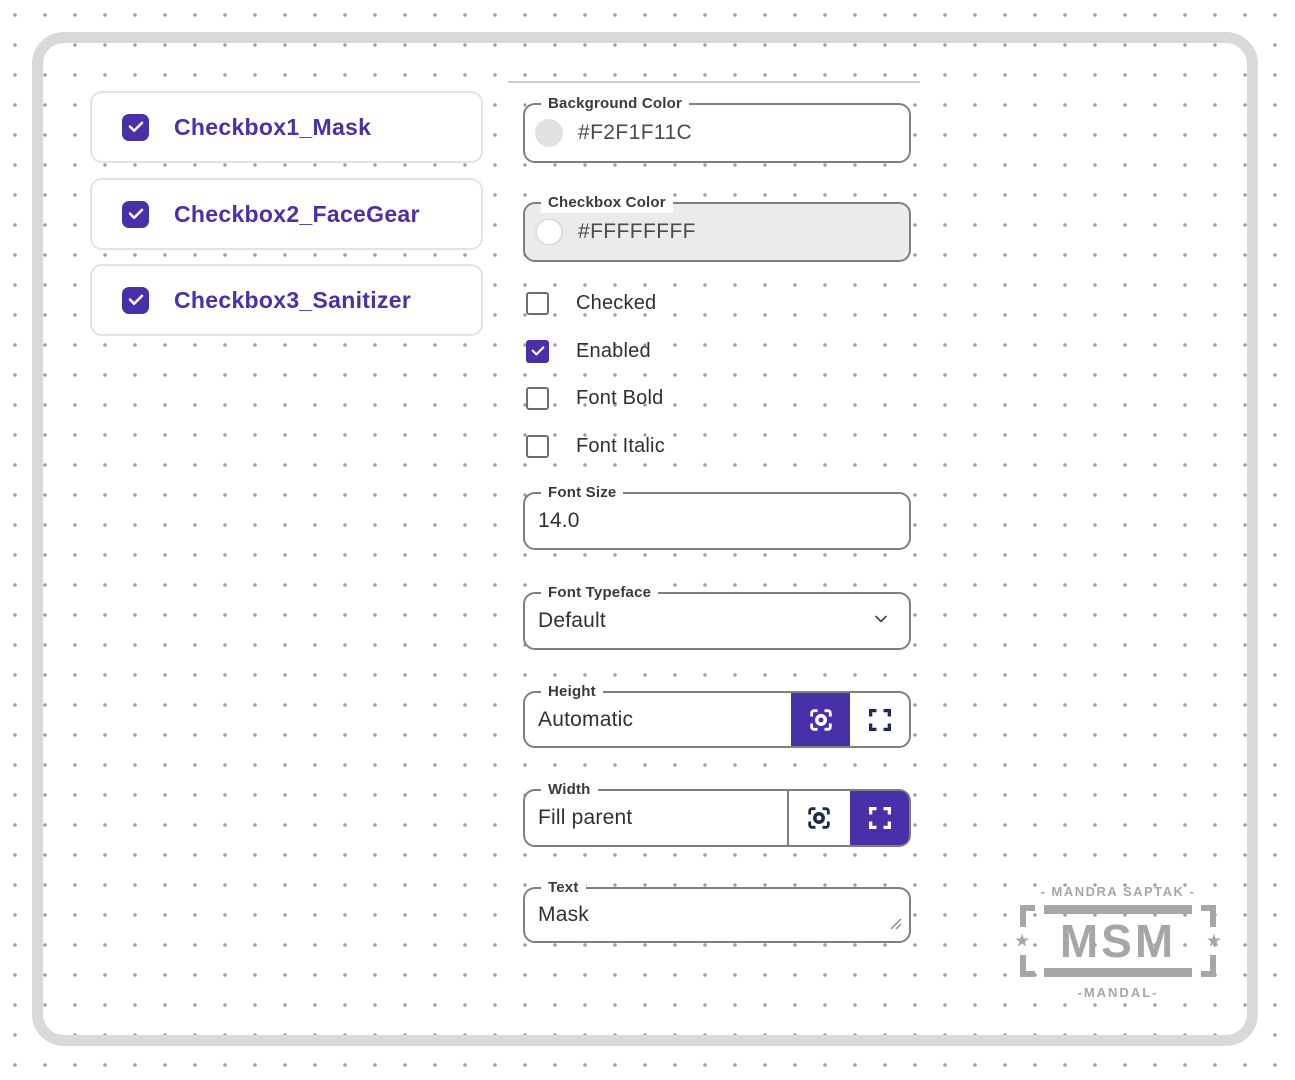  What do you see at coordinates (273, 126) in the screenshot?
I see `component-label: Checkbox1_Mask` at bounding box center [273, 126].